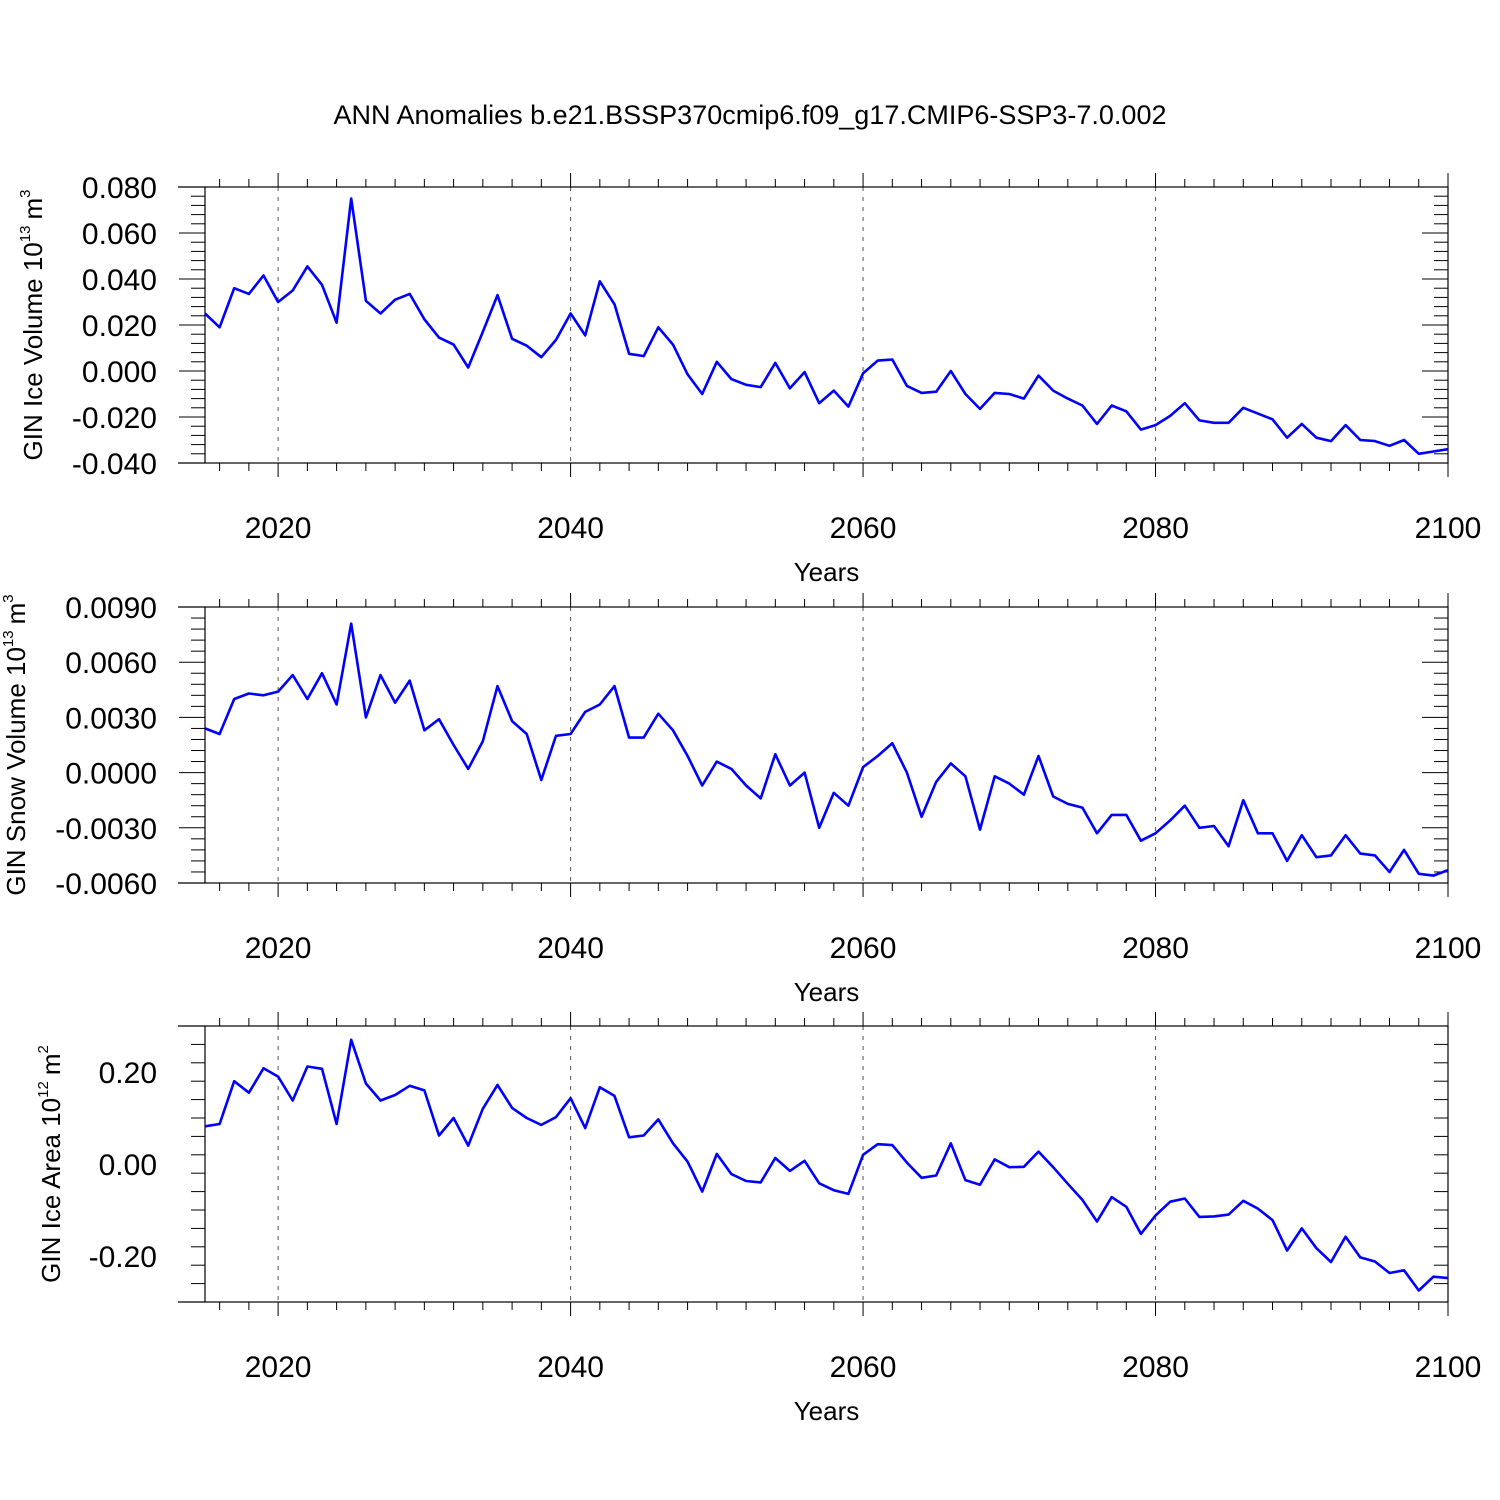 The image size is (1500, 1500). What do you see at coordinates (106, 829) in the screenshot?
I see `snow-volume-ytick-label: -0.0030` at bounding box center [106, 829].